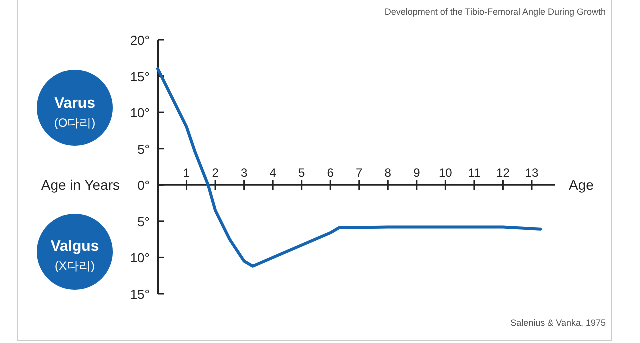 Image resolution: width=640 pixels, height=343 pixels. I want to click on x-tick-label: 2, so click(216, 173).